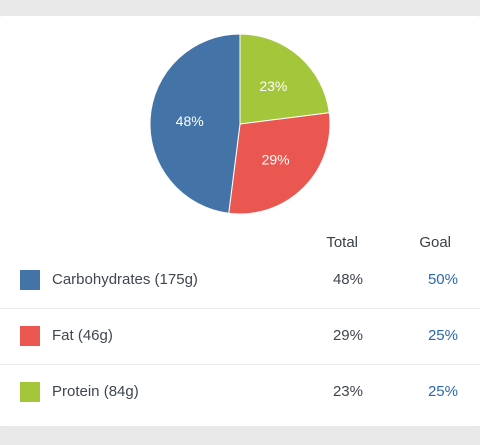 This screenshot has width=480, height=445. What do you see at coordinates (30, 336) in the screenshot?
I see `fat-color-swatch` at bounding box center [30, 336].